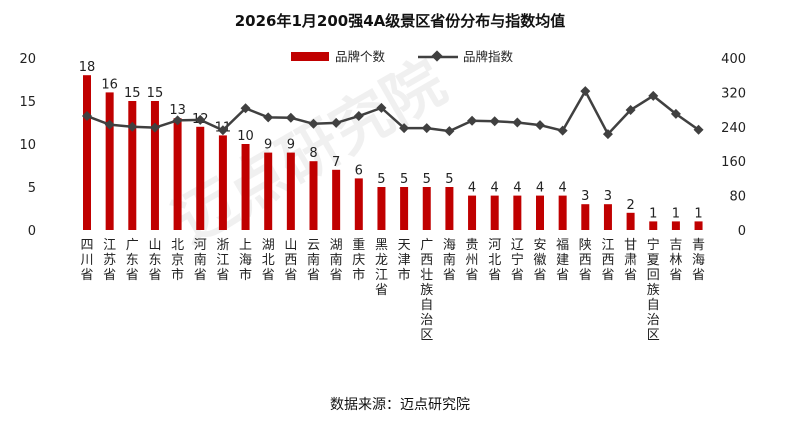 The height and width of the screenshot is (422, 800). Describe the element at coordinates (630, 260) in the screenshot. I see `category-label: 甘肃省` at that location.